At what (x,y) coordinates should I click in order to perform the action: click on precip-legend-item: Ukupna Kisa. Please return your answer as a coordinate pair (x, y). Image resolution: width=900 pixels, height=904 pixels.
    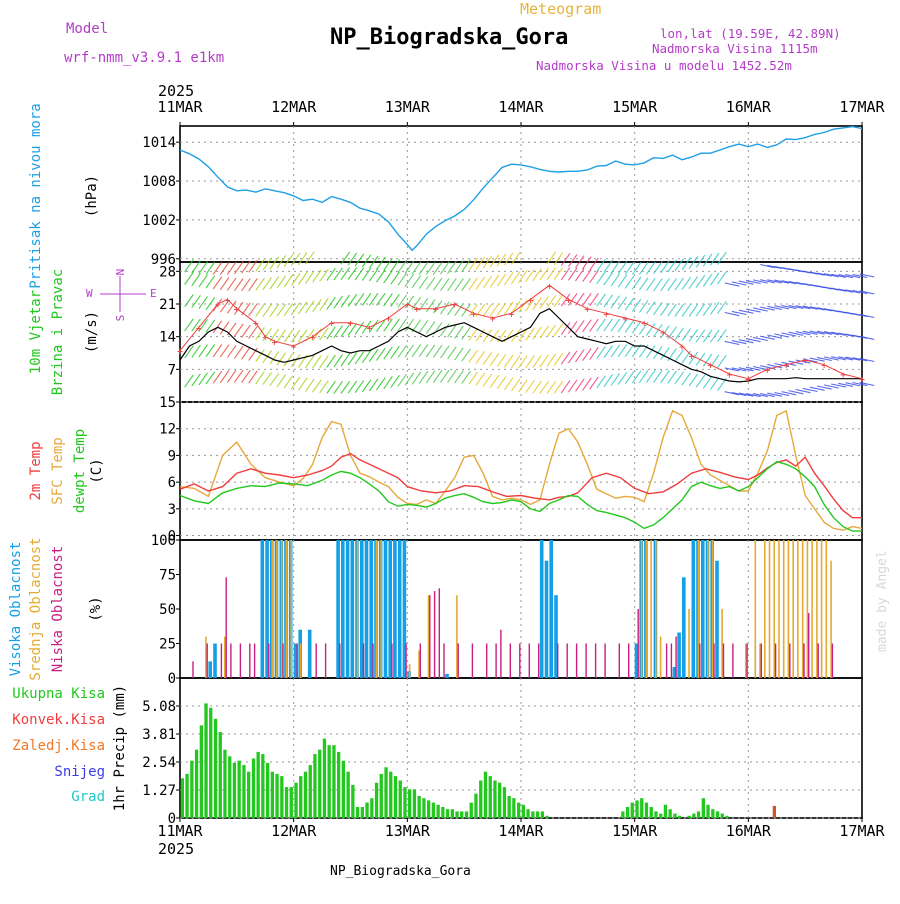
    Looking at the image, I should click on (58, 694).